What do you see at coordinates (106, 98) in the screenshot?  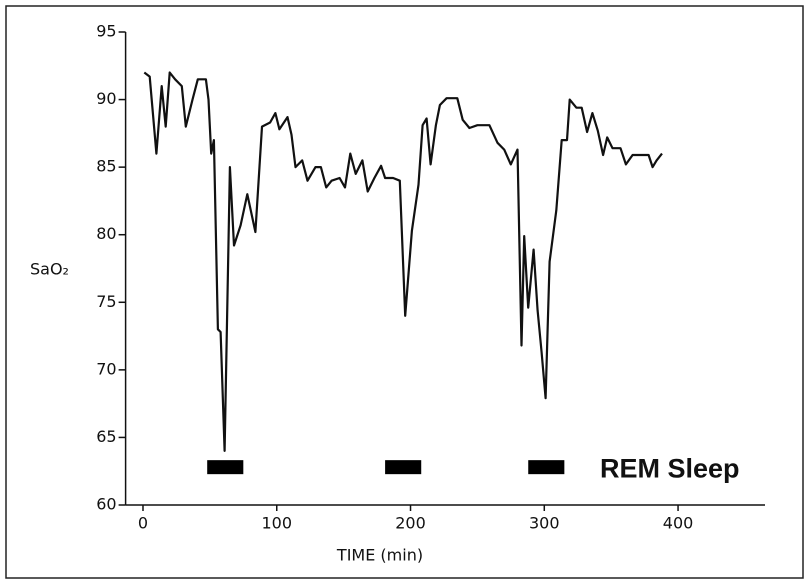 I see `y-tick-label: 90` at bounding box center [106, 98].